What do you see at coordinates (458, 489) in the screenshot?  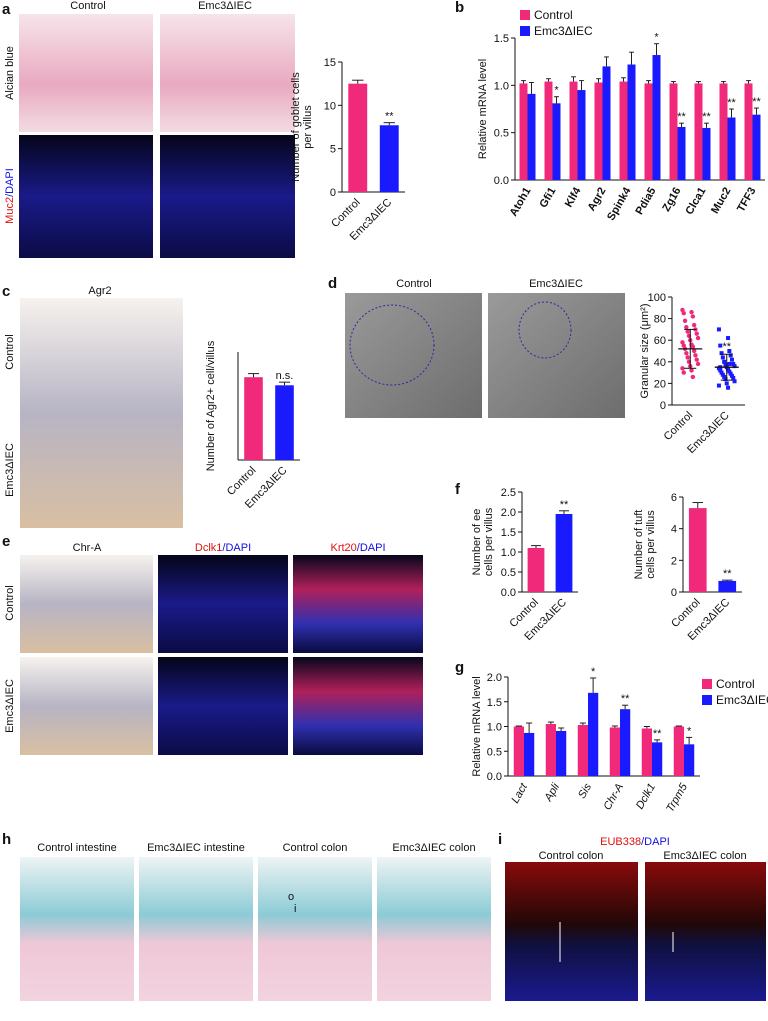 I see `panel-letter: f` at bounding box center [458, 489].